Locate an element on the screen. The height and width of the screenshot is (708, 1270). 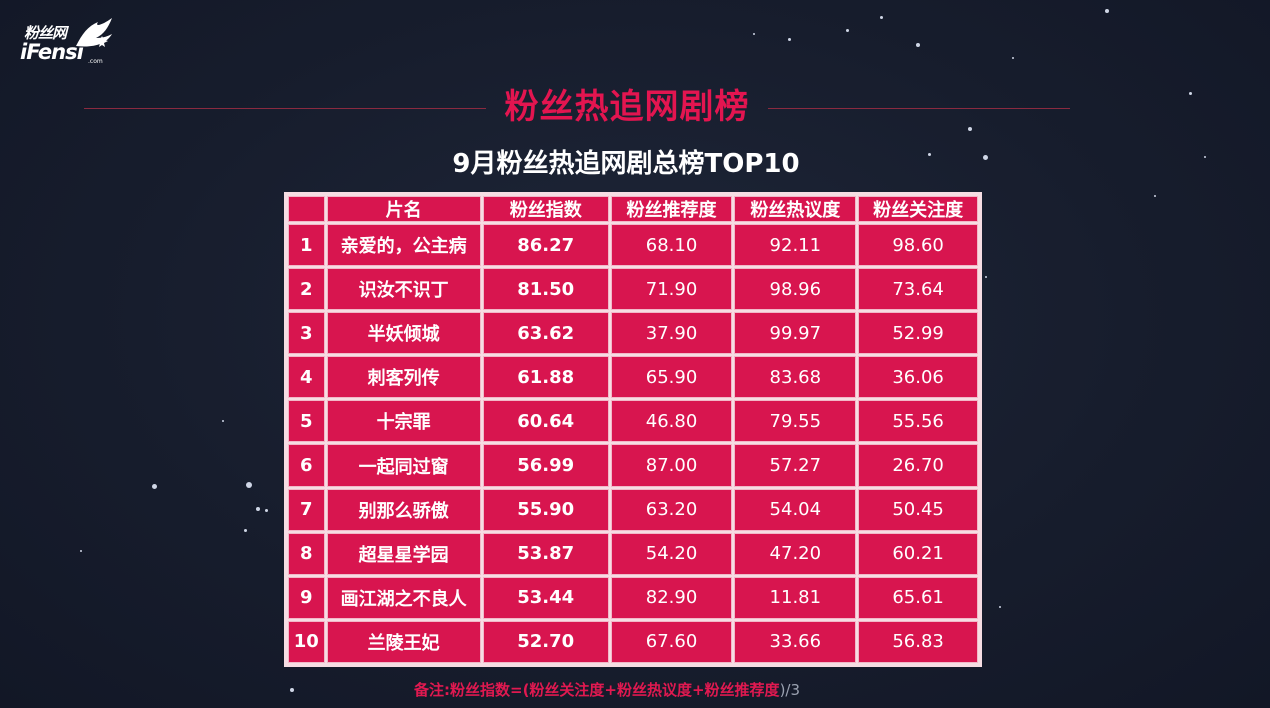
attention-cell: 65.61 is located at coordinates (918, 597).